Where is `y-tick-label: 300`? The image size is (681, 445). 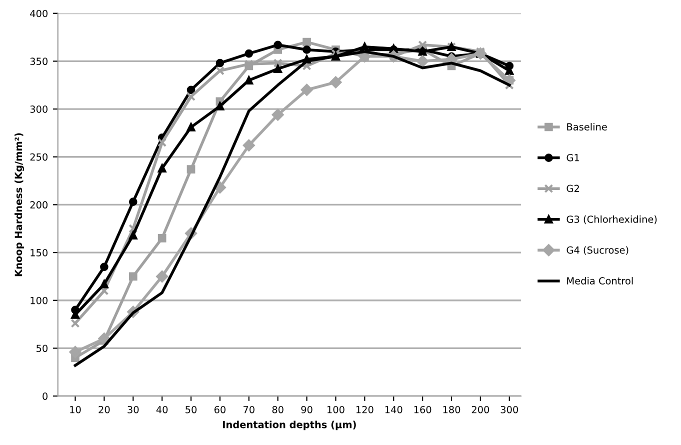 y-tick-label: 300 is located at coordinates (39, 109).